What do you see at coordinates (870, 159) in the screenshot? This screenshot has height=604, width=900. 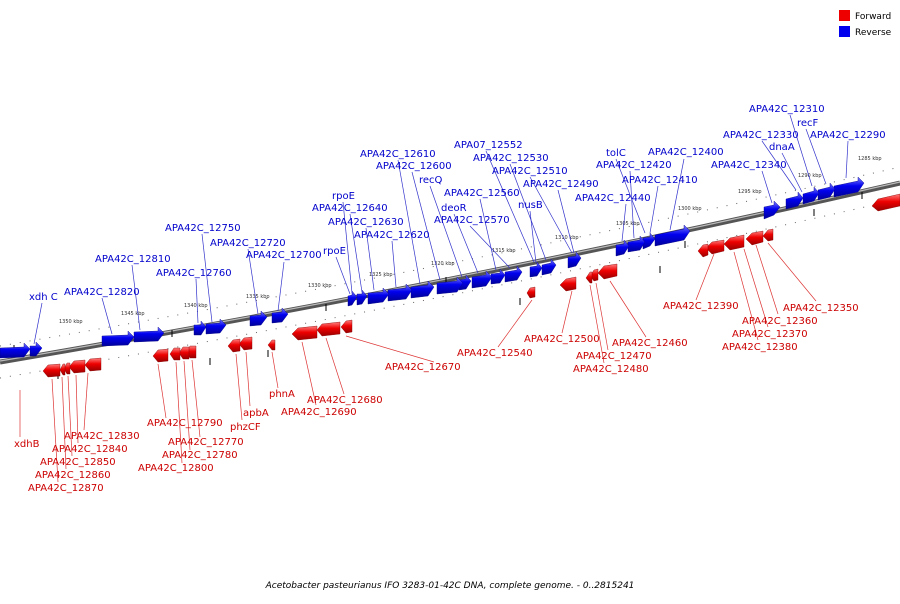 I see `tick-label: 1285 kbp` at bounding box center [870, 159].